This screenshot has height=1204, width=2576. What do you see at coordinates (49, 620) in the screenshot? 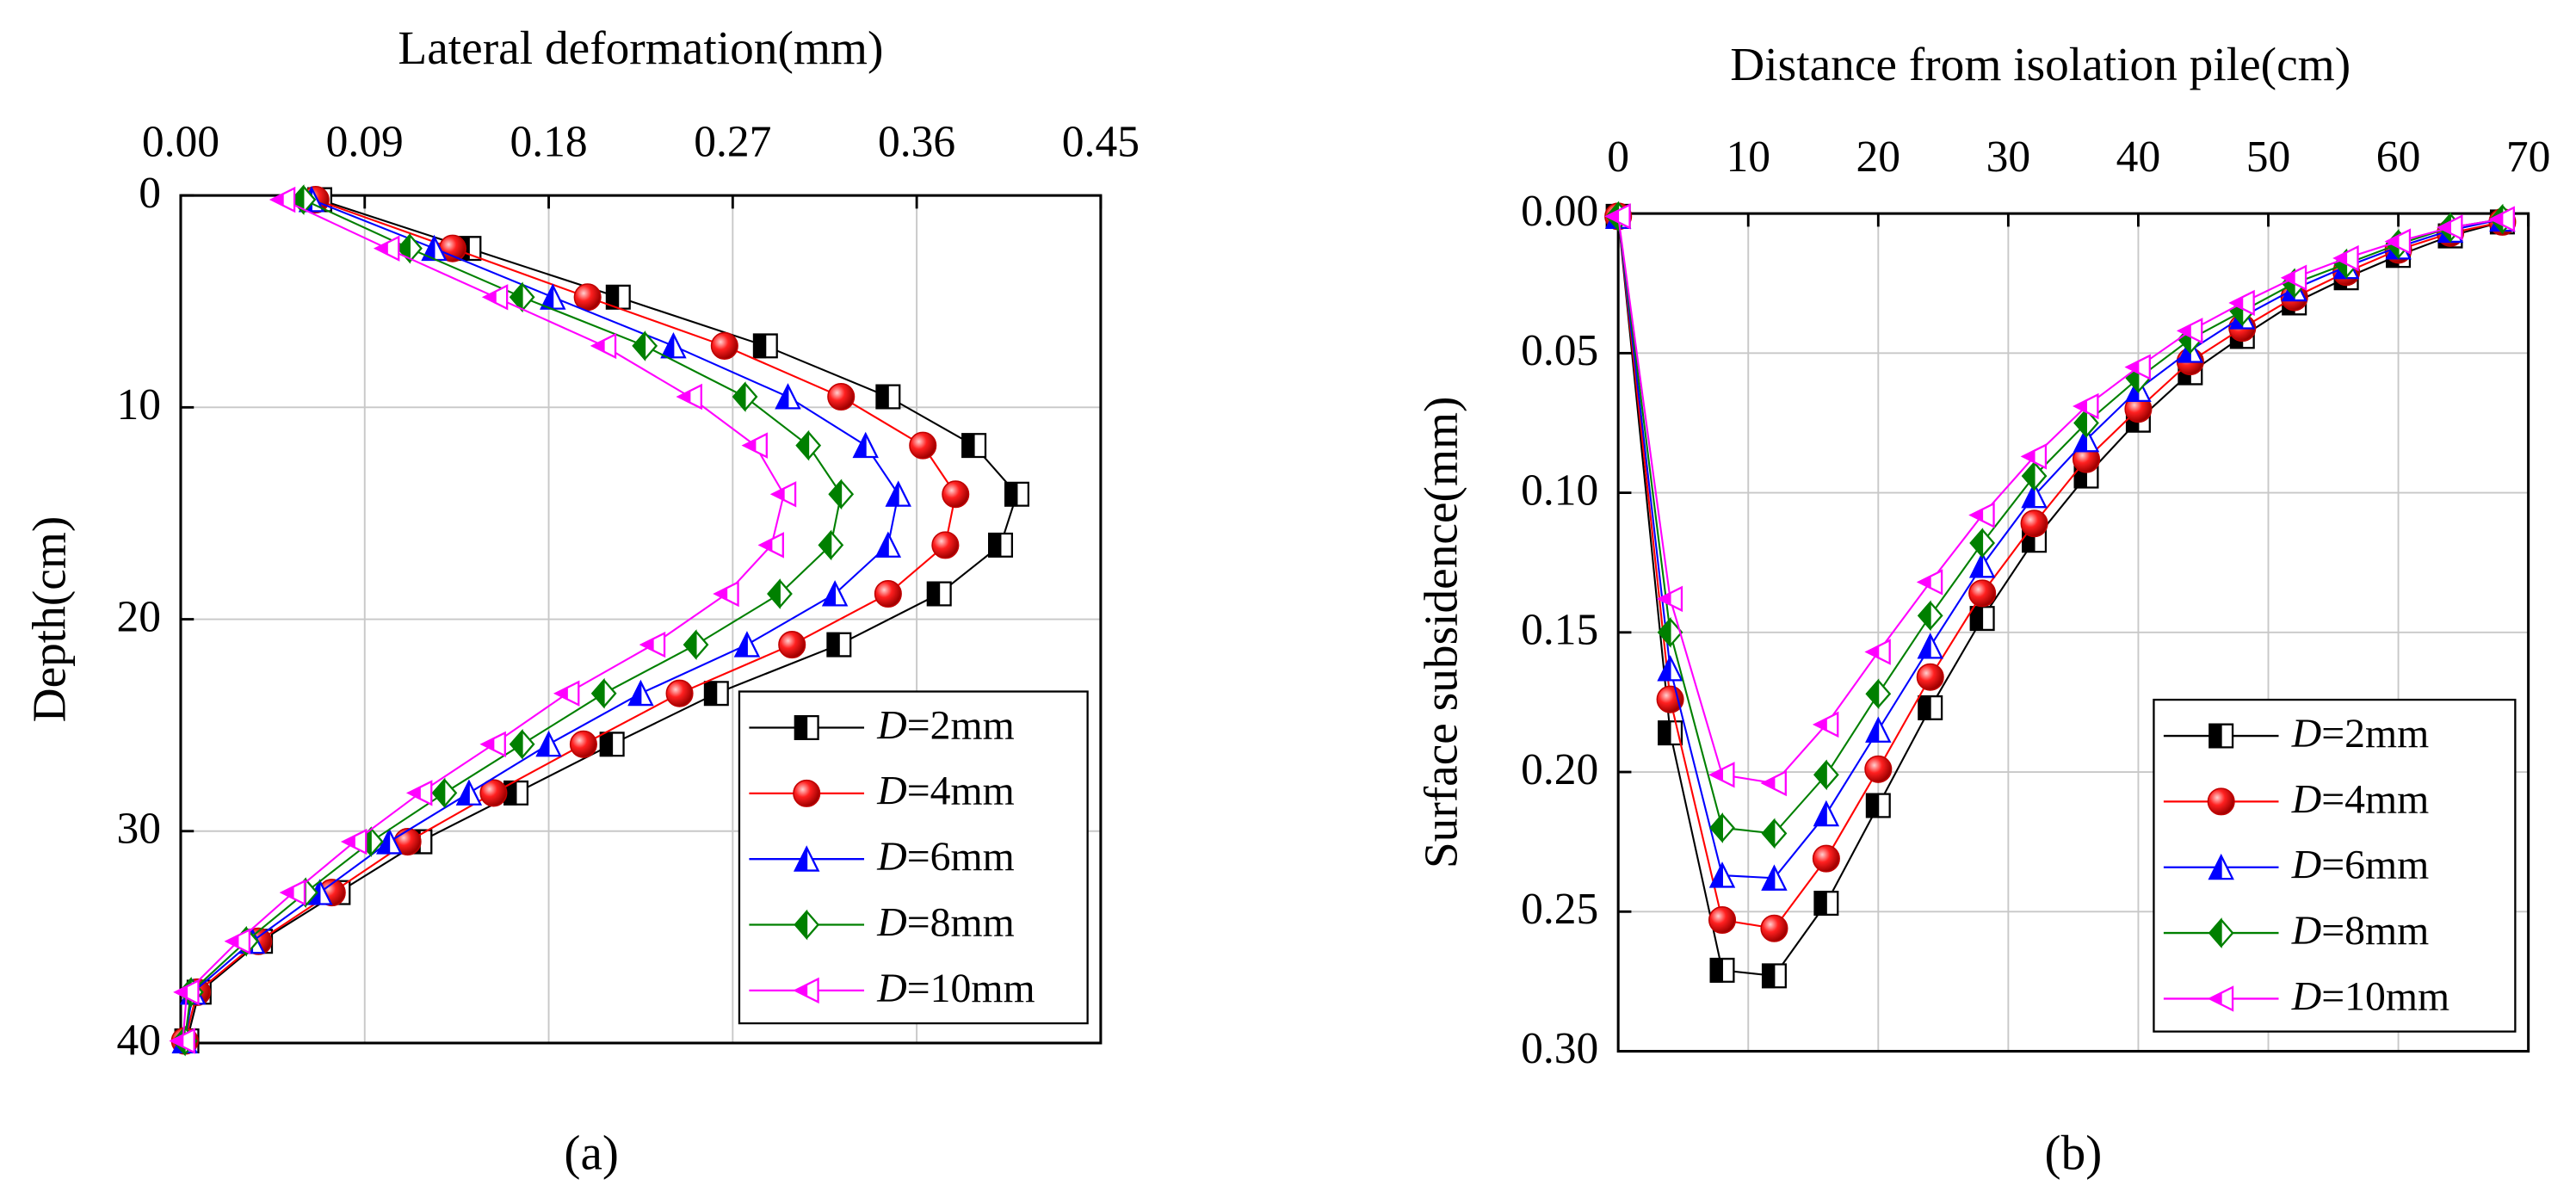
I see `y-axis-title: Depth(cm)` at bounding box center [49, 620].